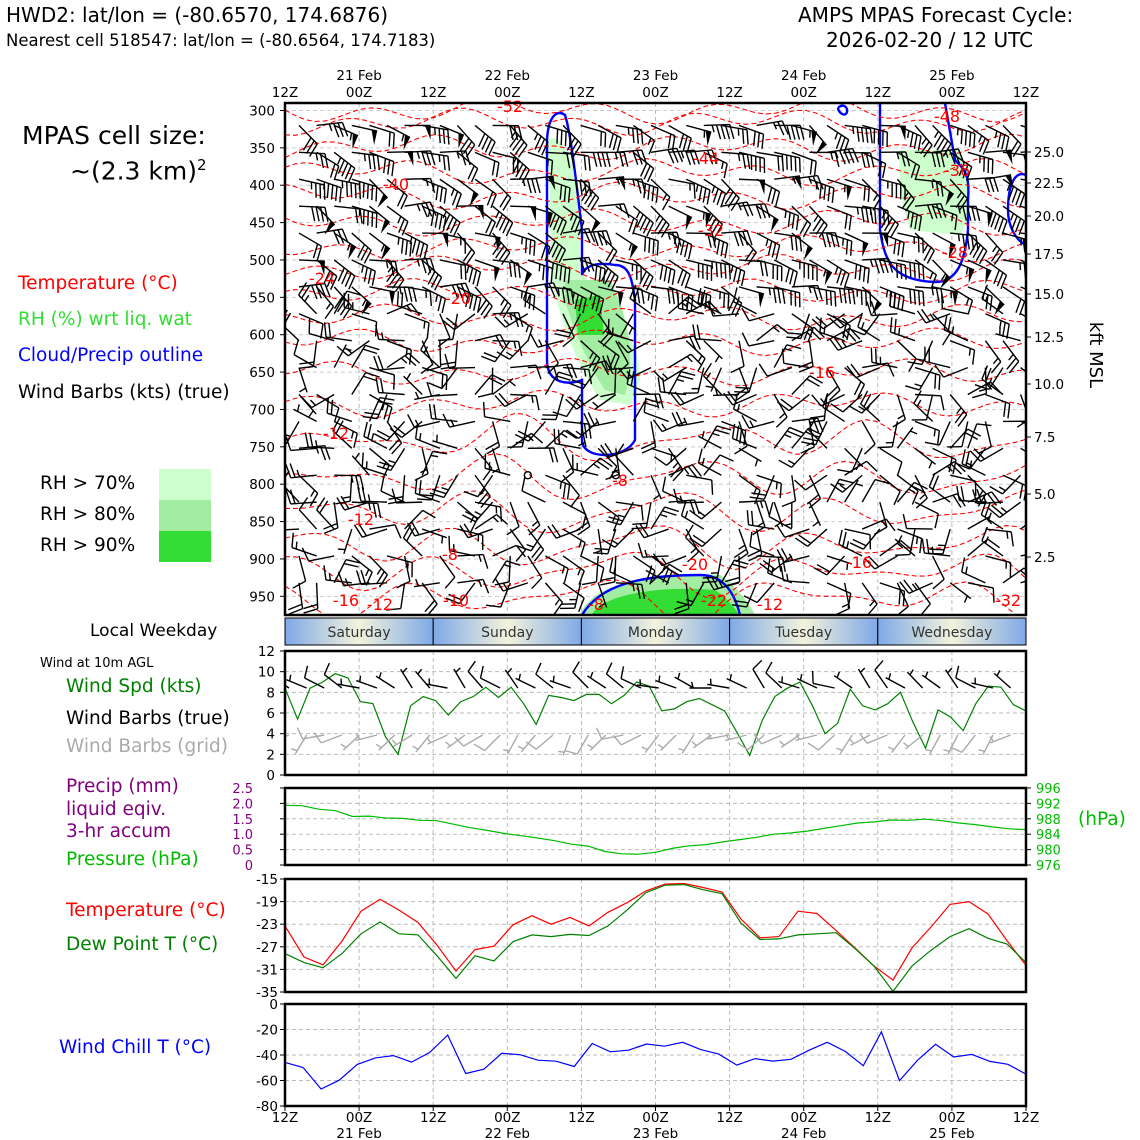 Image resolution: width=1140 pixels, height=1140 pixels. I want to click on temperature-contour, so click(655, 222).